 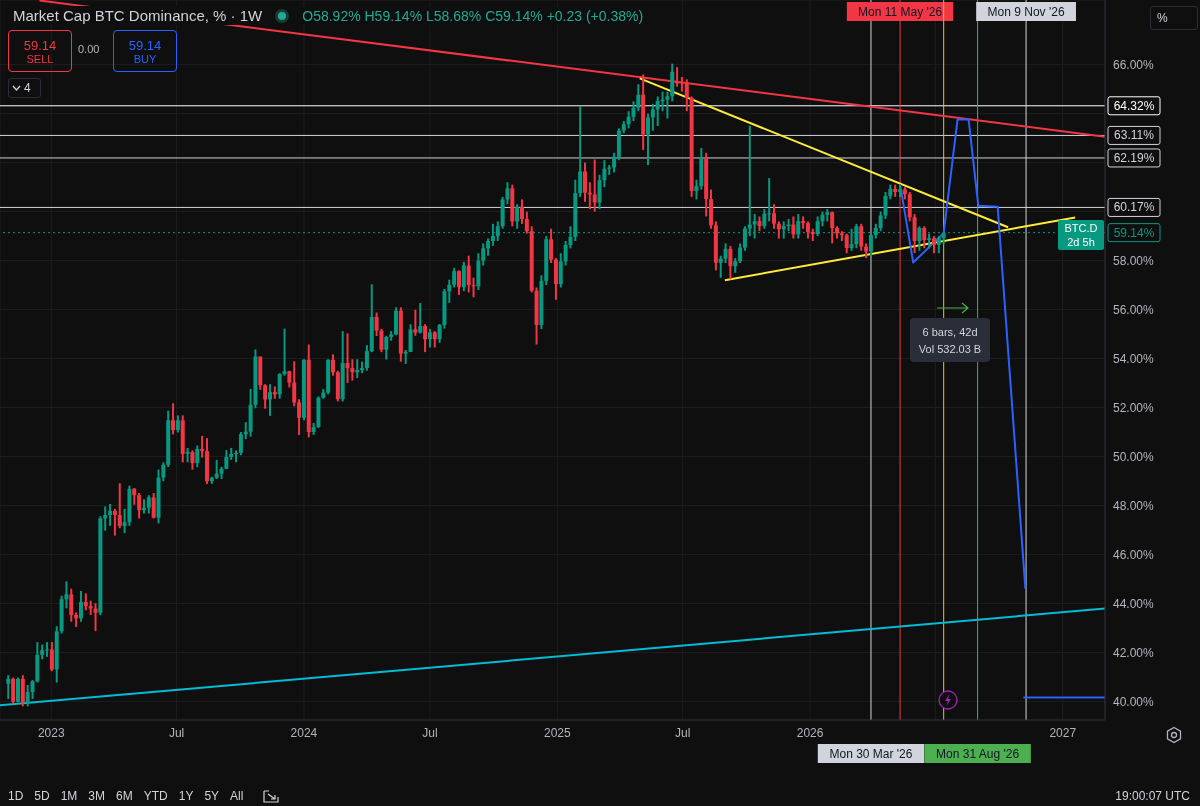 I want to click on text: 3M, so click(x=97, y=796).